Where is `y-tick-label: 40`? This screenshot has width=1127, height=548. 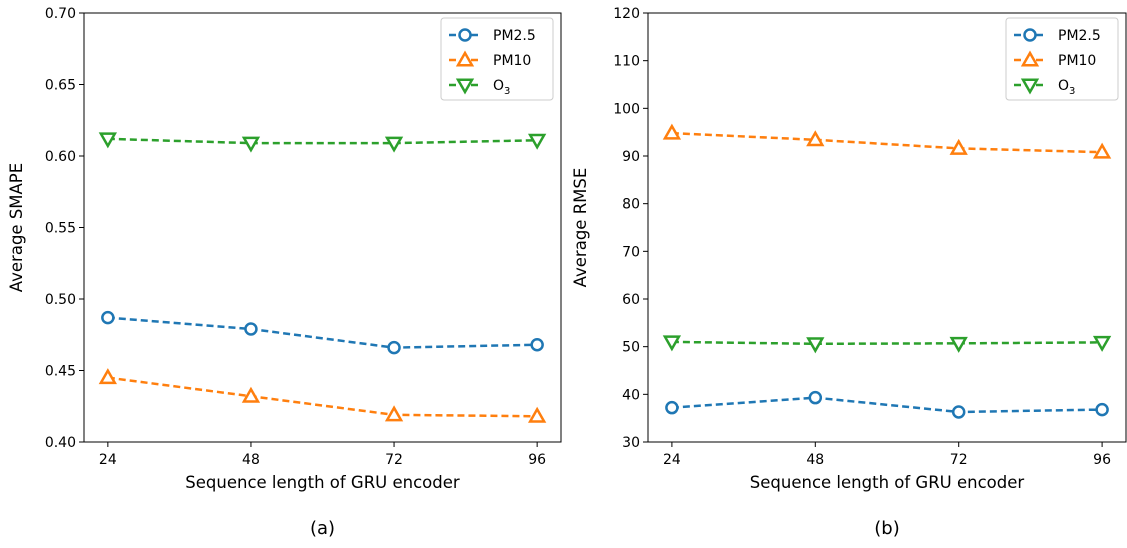 y-tick-label: 40 is located at coordinates (631, 395).